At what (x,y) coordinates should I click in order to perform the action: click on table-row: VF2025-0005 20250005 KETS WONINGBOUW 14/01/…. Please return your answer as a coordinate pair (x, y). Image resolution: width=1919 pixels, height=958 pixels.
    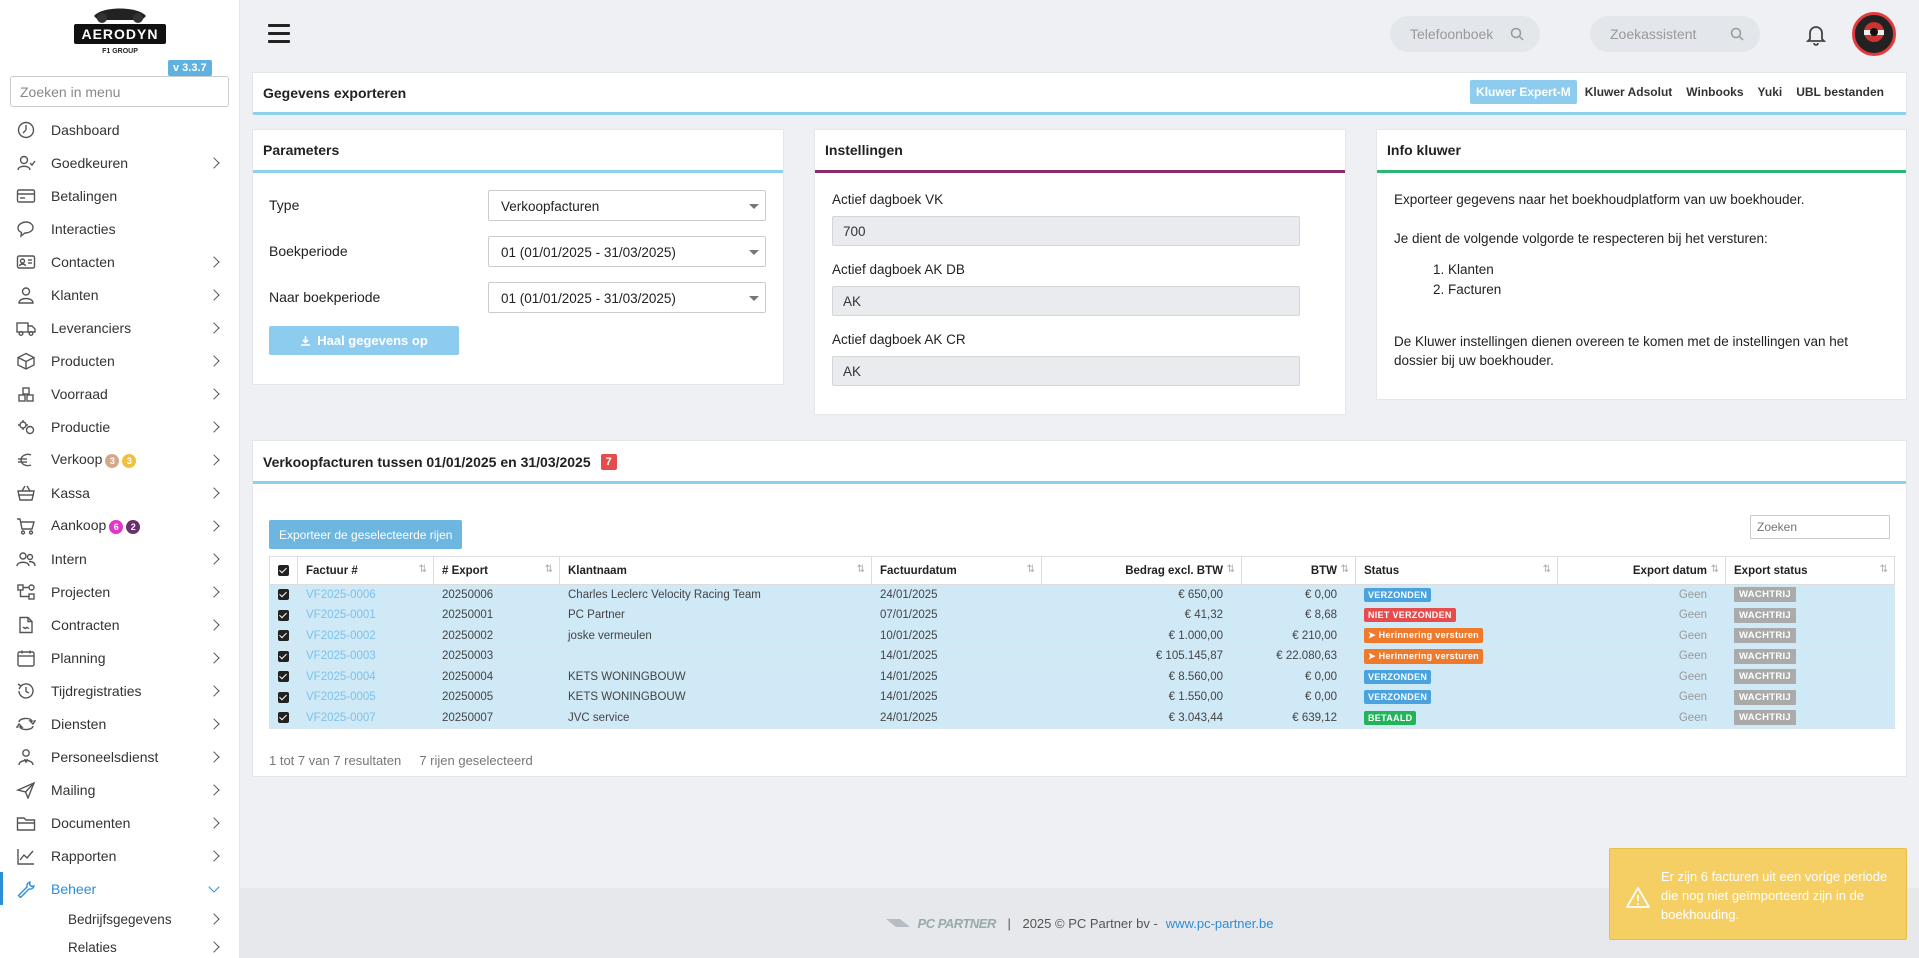
    Looking at the image, I should click on (1082, 697).